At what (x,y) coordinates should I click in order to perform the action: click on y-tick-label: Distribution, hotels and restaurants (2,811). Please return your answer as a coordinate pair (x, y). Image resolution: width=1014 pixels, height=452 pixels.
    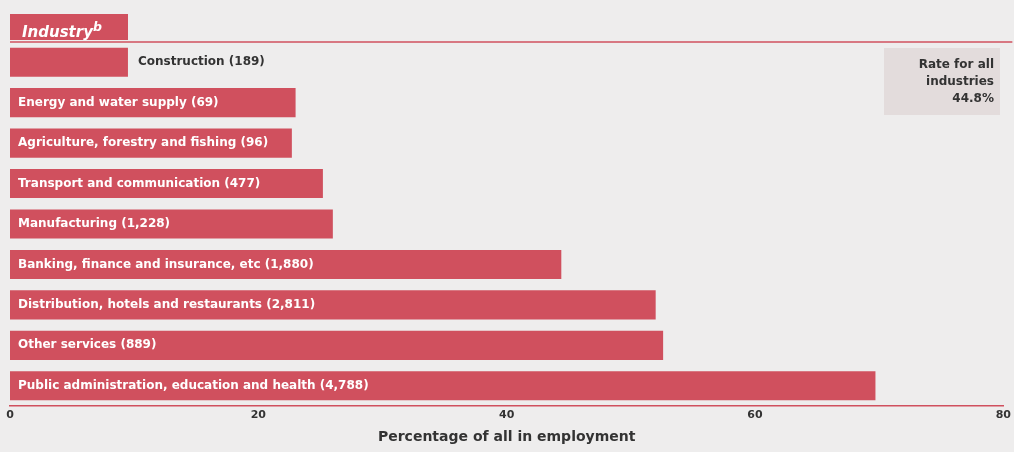
    Looking at the image, I should click on (167, 304).